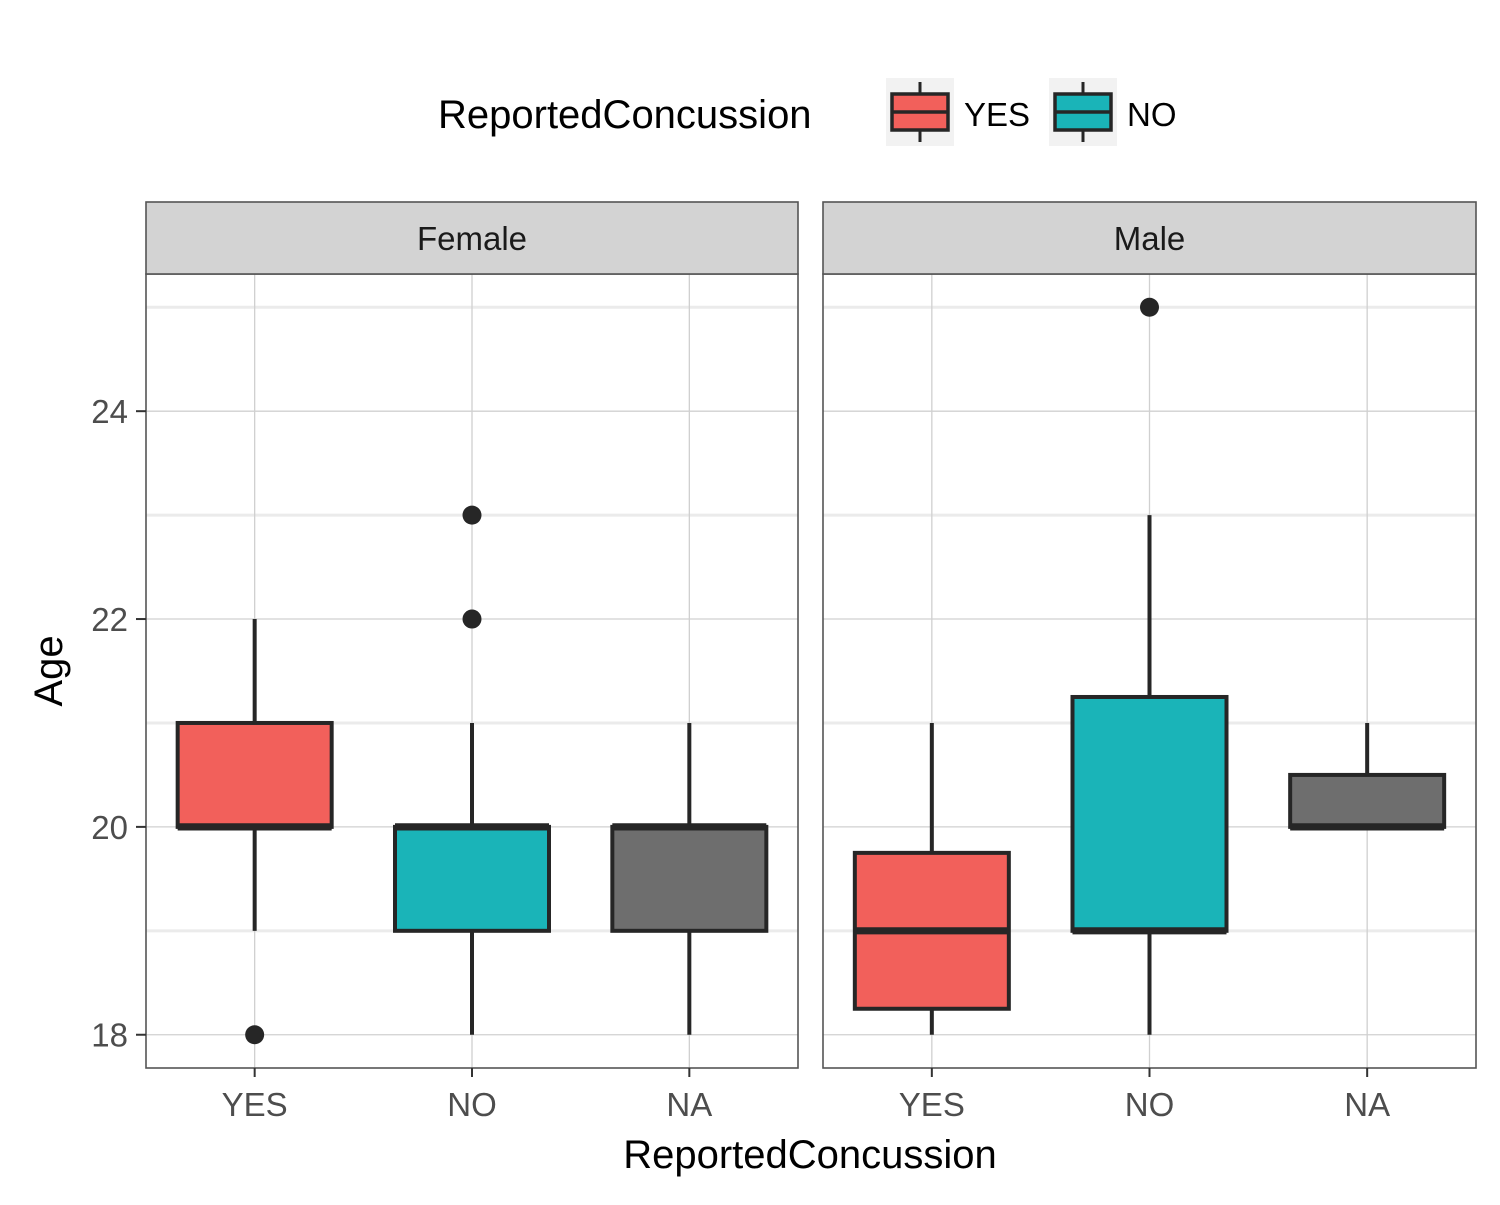 This screenshot has height=1205, width=1500. Describe the element at coordinates (810, 1155) in the screenshot. I see `x-axis-title: ReportedConcussion` at that location.